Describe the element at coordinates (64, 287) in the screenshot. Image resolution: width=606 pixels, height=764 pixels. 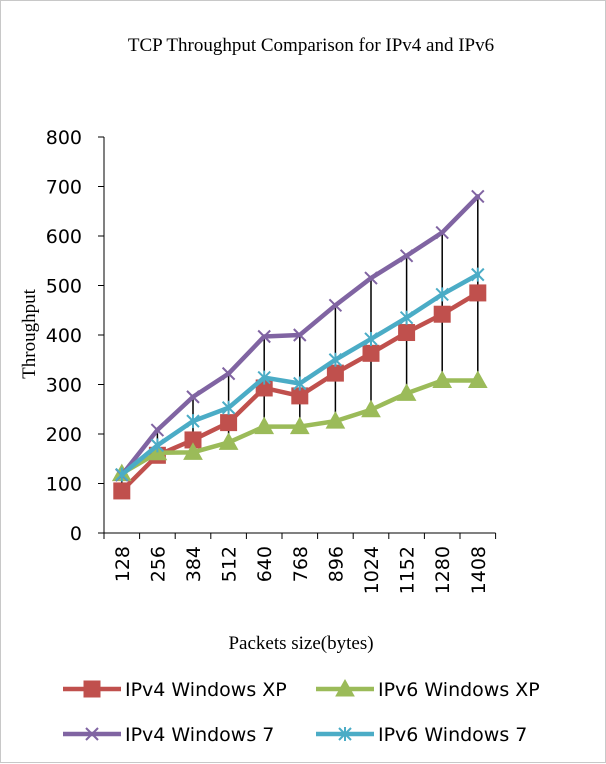
I see `y-tick-label: 500` at that location.